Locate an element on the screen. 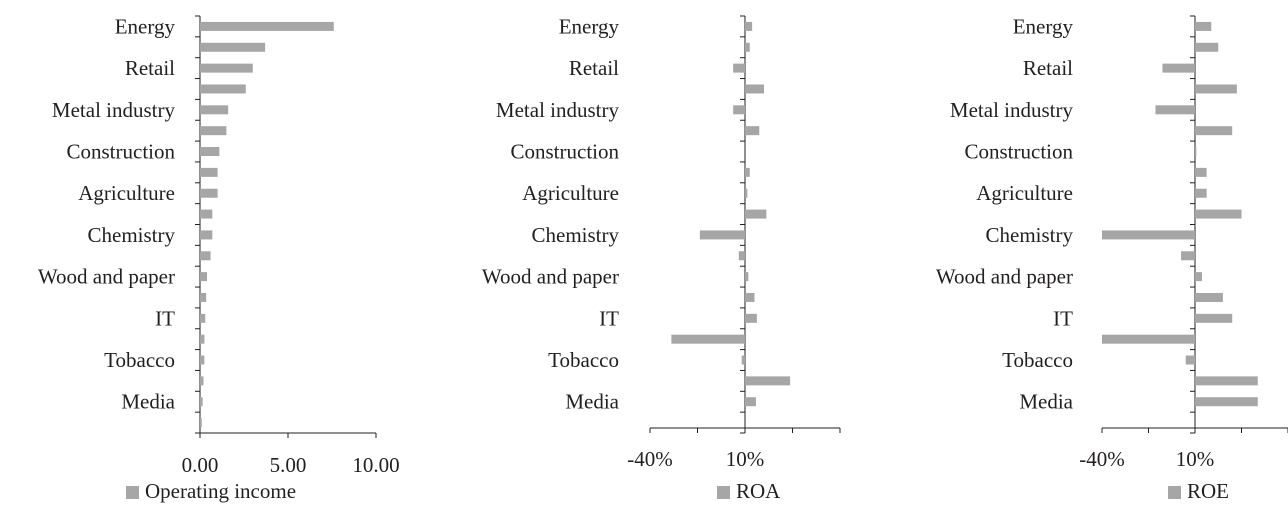  legend: Operating income is located at coordinates (211, 491).